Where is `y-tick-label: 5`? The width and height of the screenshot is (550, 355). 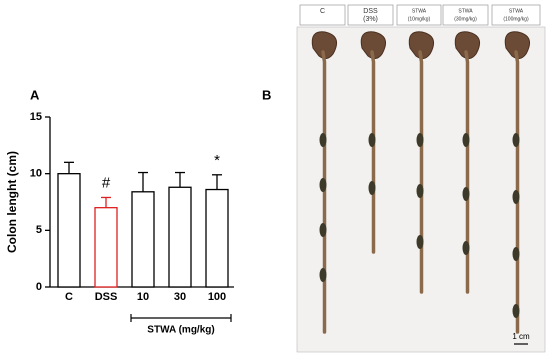 y-tick-label: 5 is located at coordinates (39, 230).